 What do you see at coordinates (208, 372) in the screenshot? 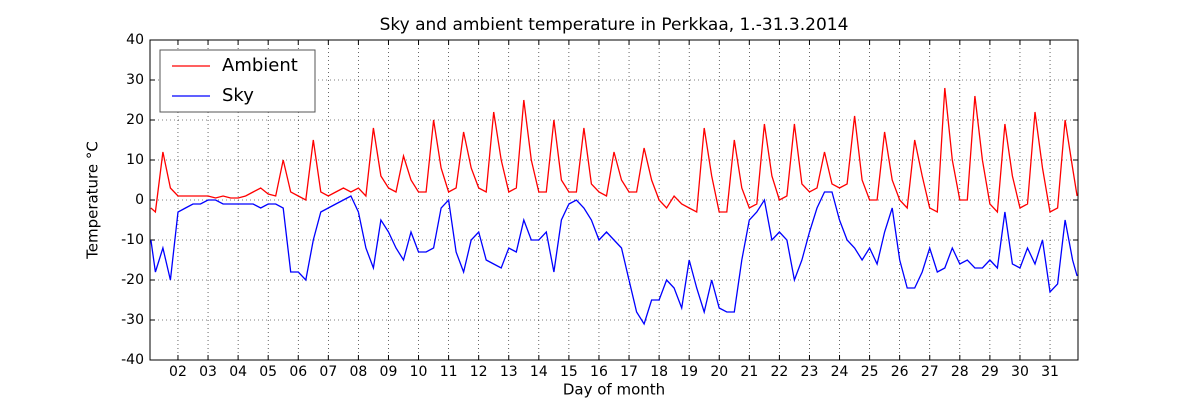
I see `x-tick-label: 03` at bounding box center [208, 372].